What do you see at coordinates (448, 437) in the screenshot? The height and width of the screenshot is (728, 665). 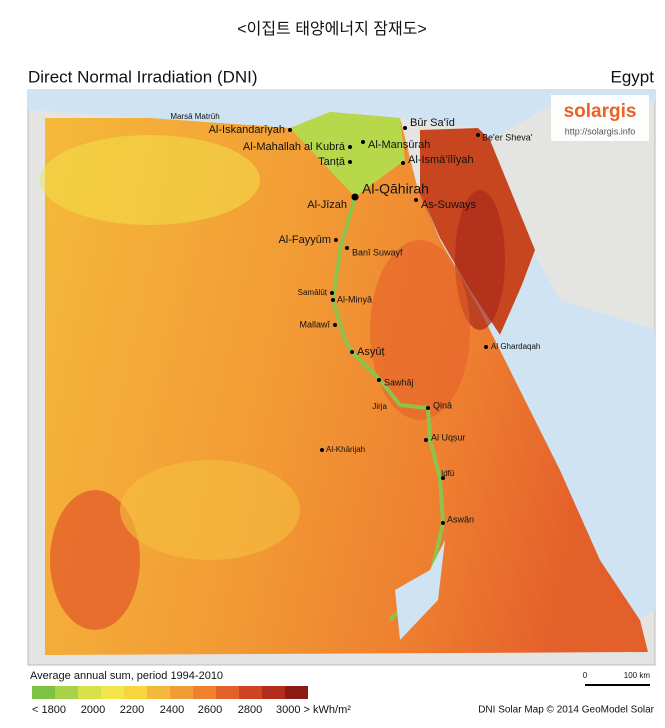 I see `city-label: Al Uqṣur` at bounding box center [448, 437].